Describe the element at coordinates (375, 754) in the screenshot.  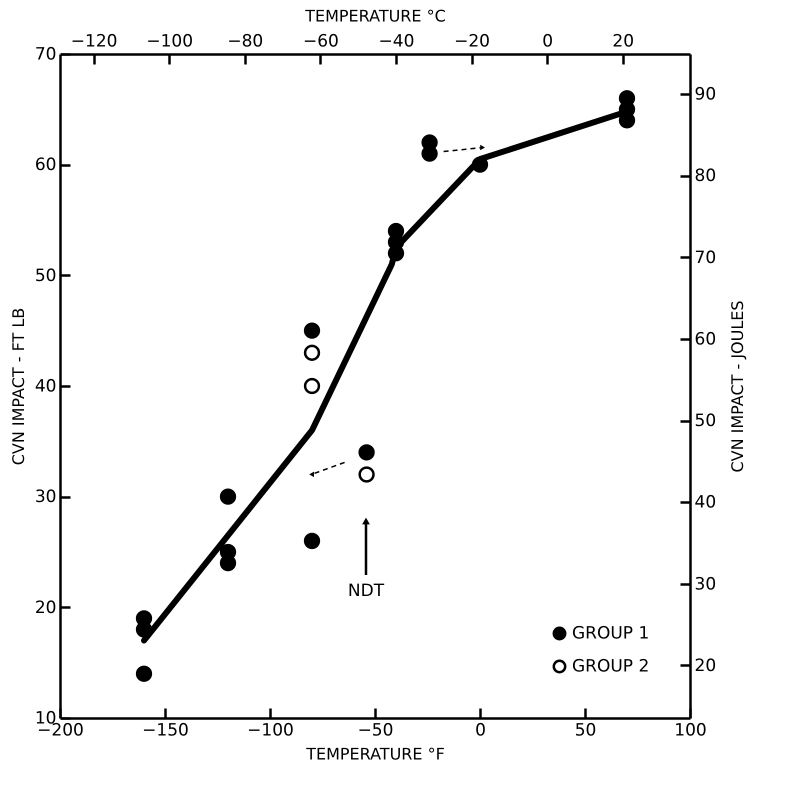
I see `x-axis-title: TEMPERATURE °F` at that location.